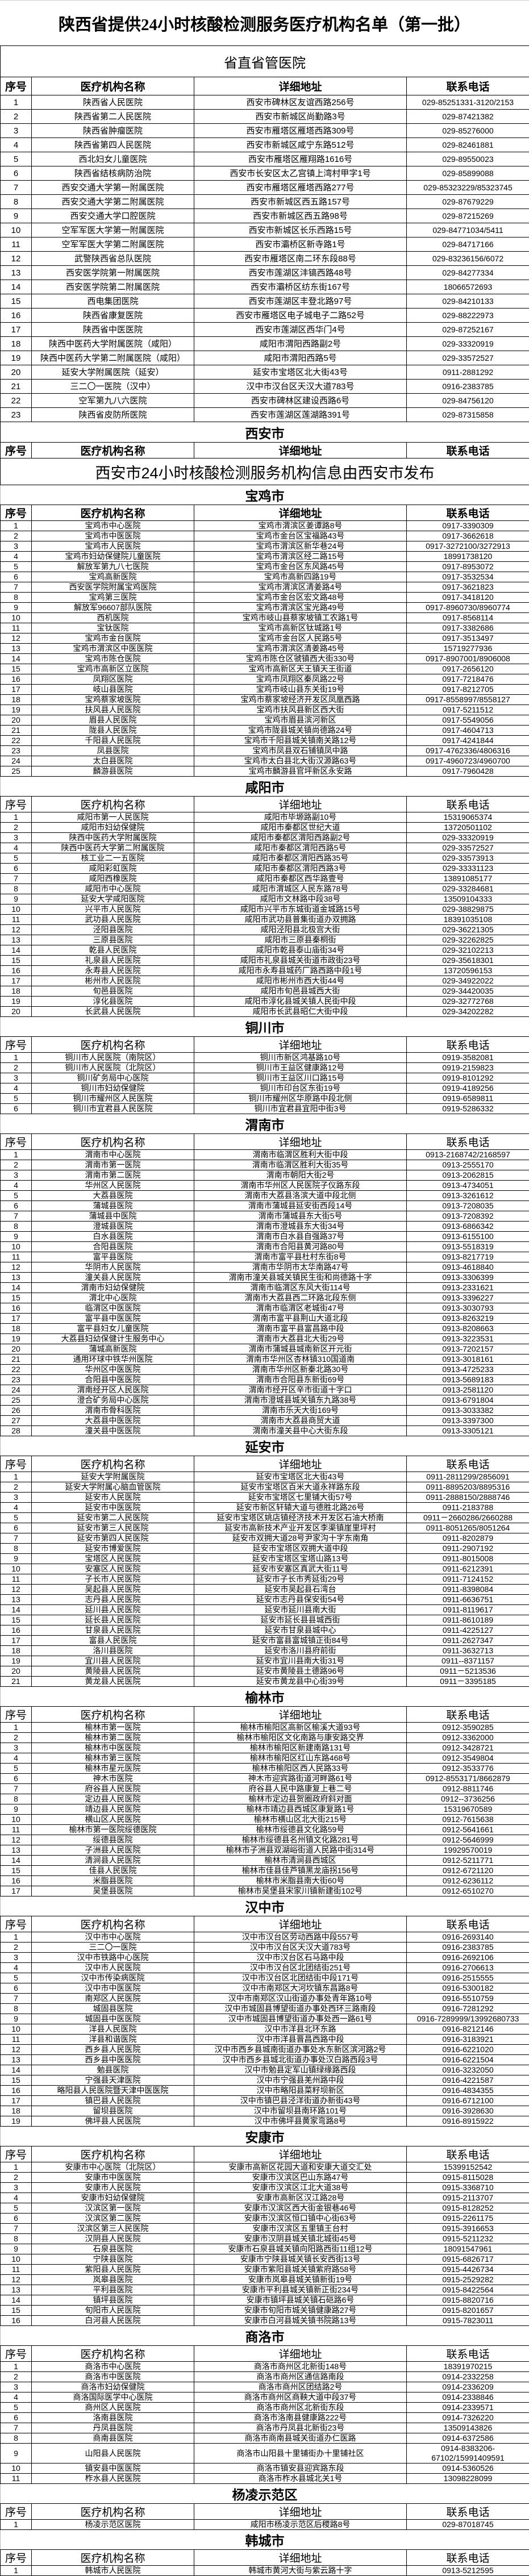  What do you see at coordinates (300, 1528) in the screenshot?
I see `address-cell: 延安市高新技术产业开发区李渠镇崖里坪村` at bounding box center [300, 1528].